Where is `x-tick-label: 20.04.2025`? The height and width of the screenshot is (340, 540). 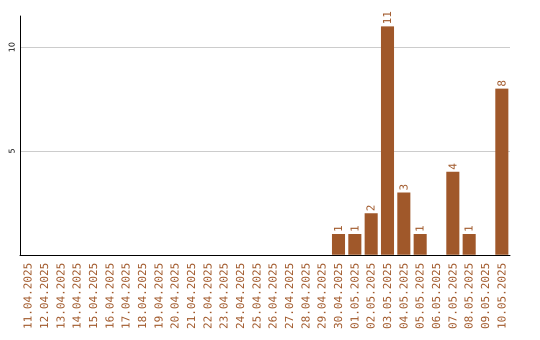 x-tick-label: 20.04.2025 is located at coordinates (175, 296).